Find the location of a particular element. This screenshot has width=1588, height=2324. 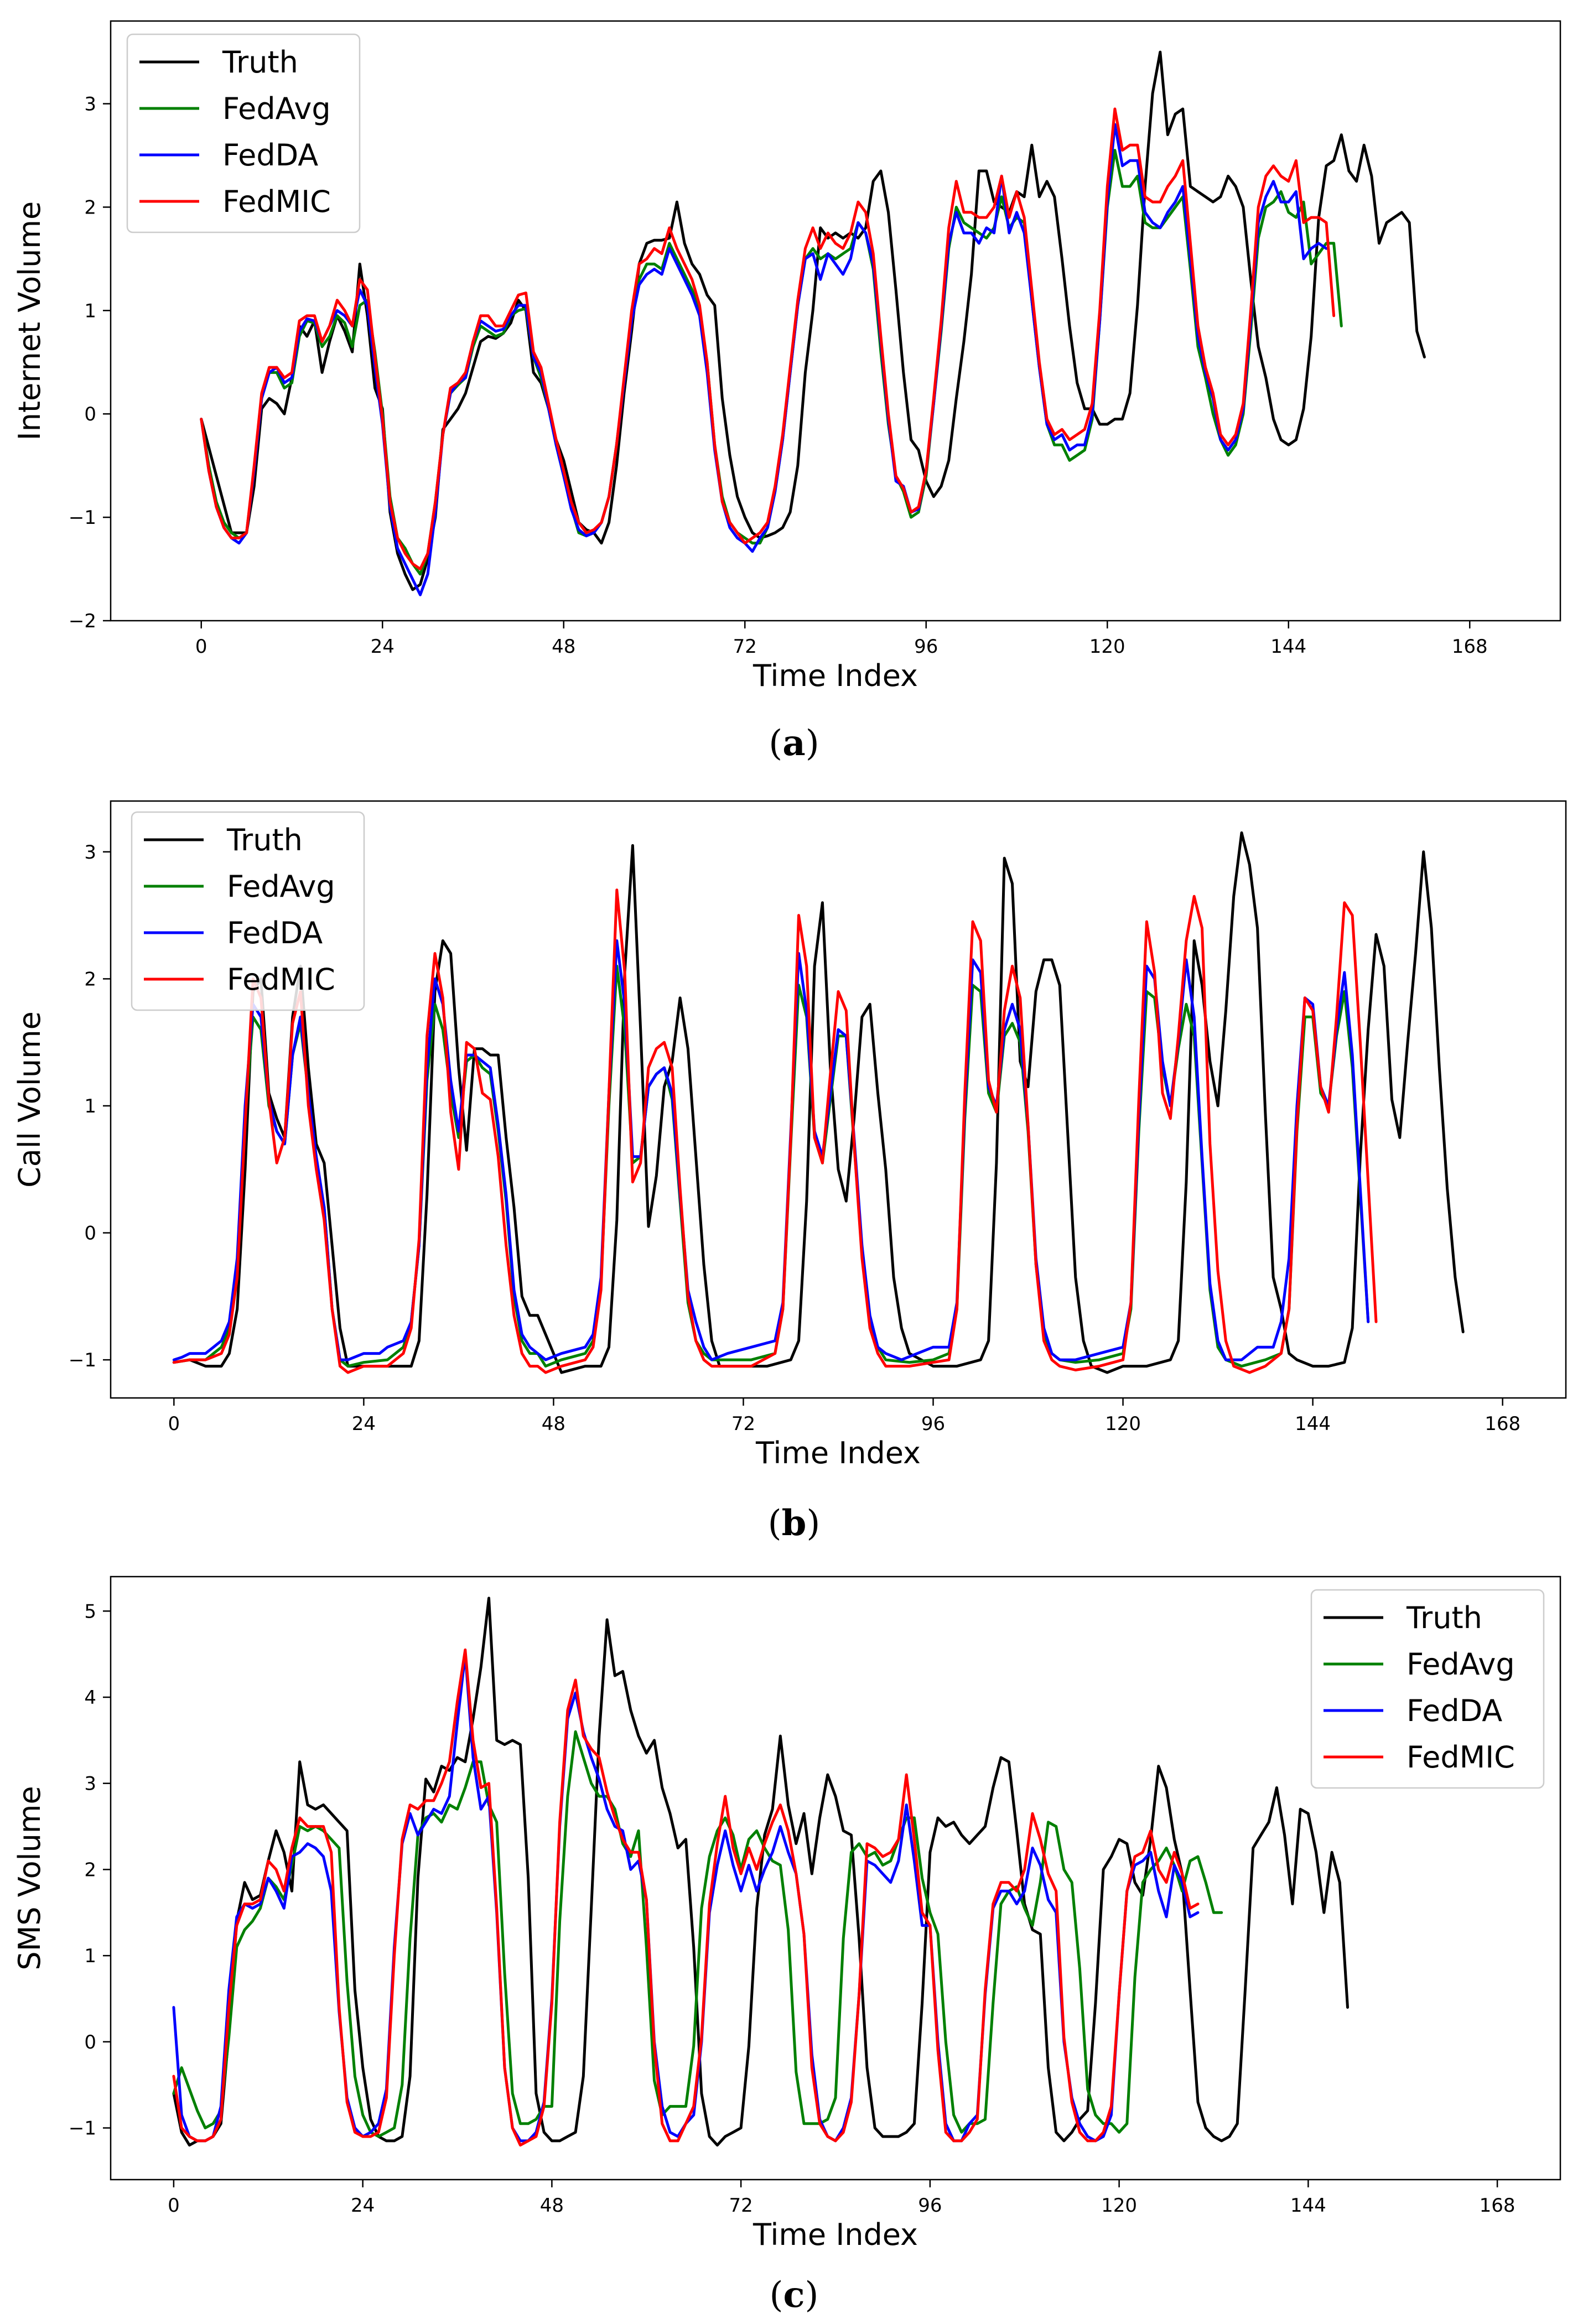

caption-letter: b is located at coordinates (794, 1523).